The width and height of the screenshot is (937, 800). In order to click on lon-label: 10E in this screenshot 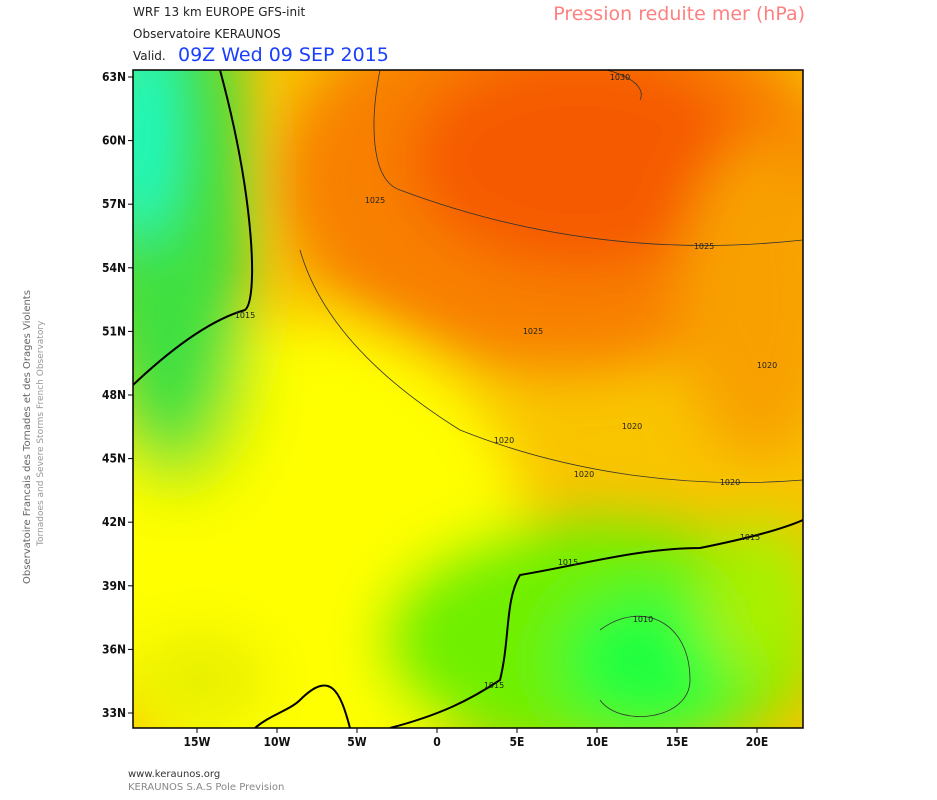, I will do `click(597, 742)`.